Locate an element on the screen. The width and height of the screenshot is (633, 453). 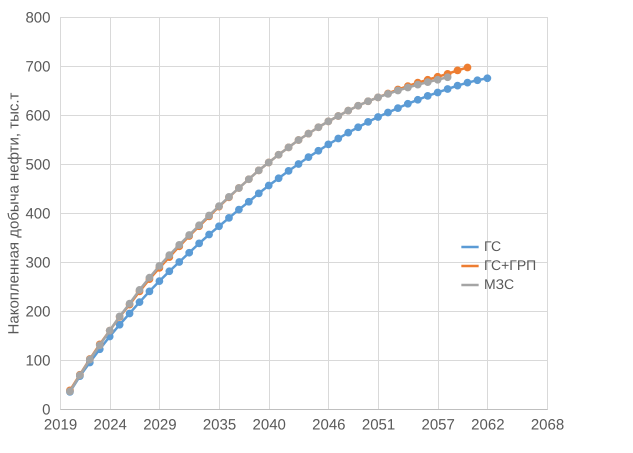
x-tick-label: 2062 is located at coordinates (488, 425).